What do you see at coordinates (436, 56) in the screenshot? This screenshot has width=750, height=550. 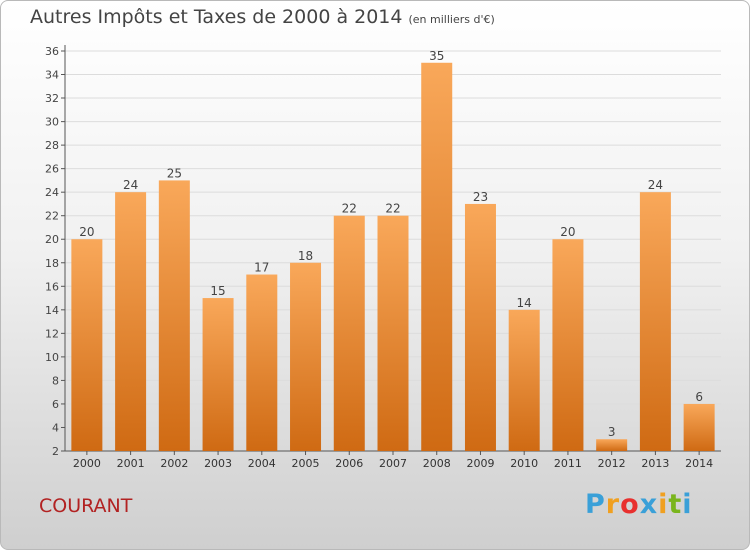 I see `bar-value-label: 35` at bounding box center [436, 56].